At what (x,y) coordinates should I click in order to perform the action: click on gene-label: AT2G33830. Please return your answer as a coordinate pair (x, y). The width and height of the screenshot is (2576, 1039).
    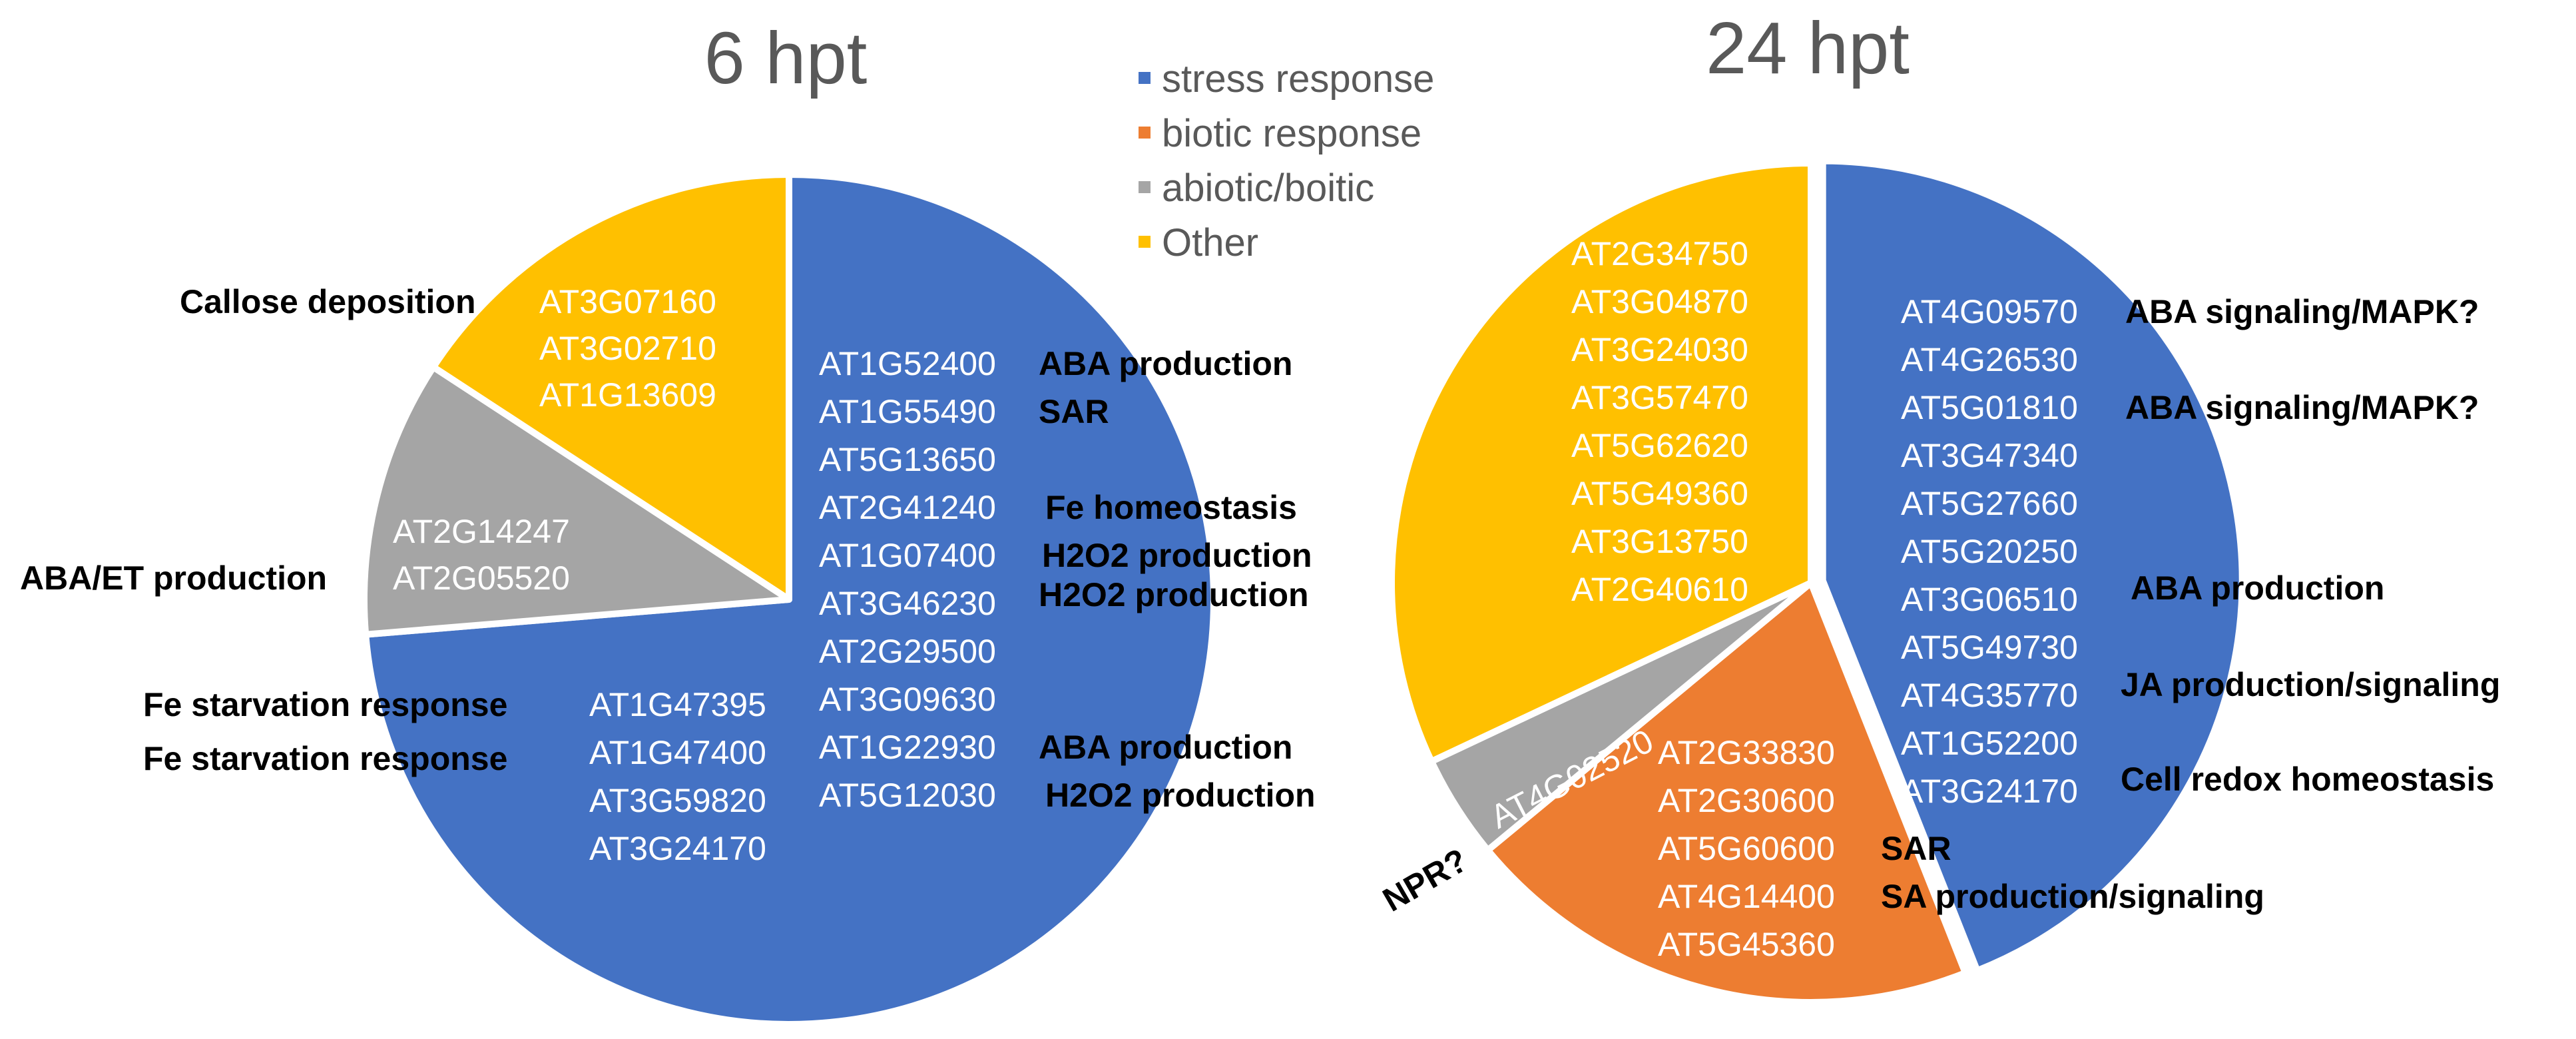
    Looking at the image, I should click on (1747, 752).